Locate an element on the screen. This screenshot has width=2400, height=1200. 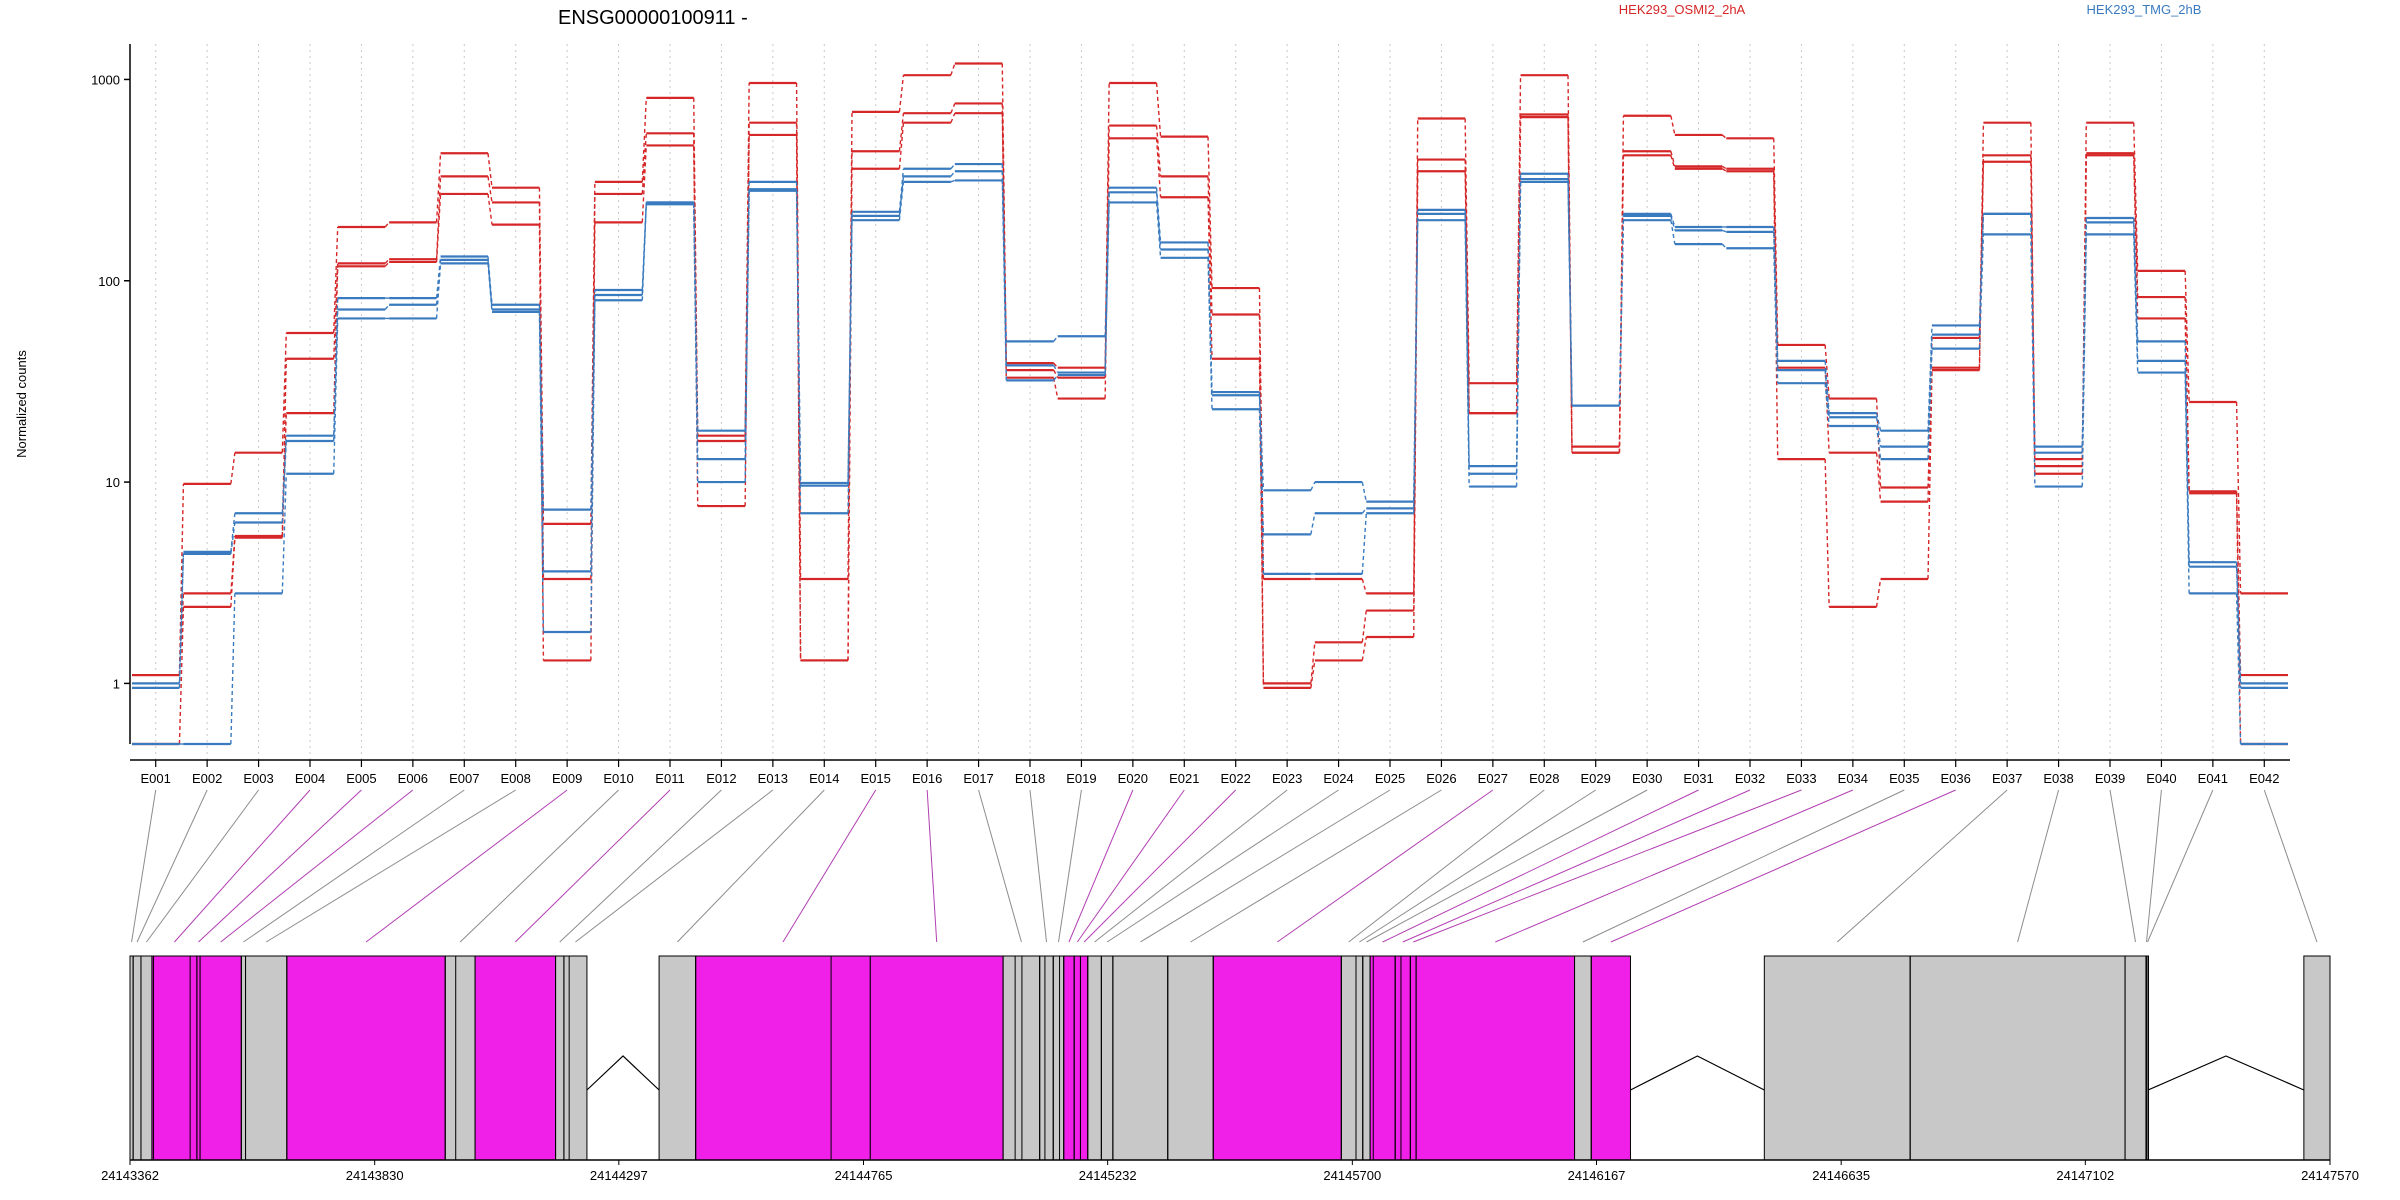
x-tick-label-e026: E026 is located at coordinates (1441, 778).